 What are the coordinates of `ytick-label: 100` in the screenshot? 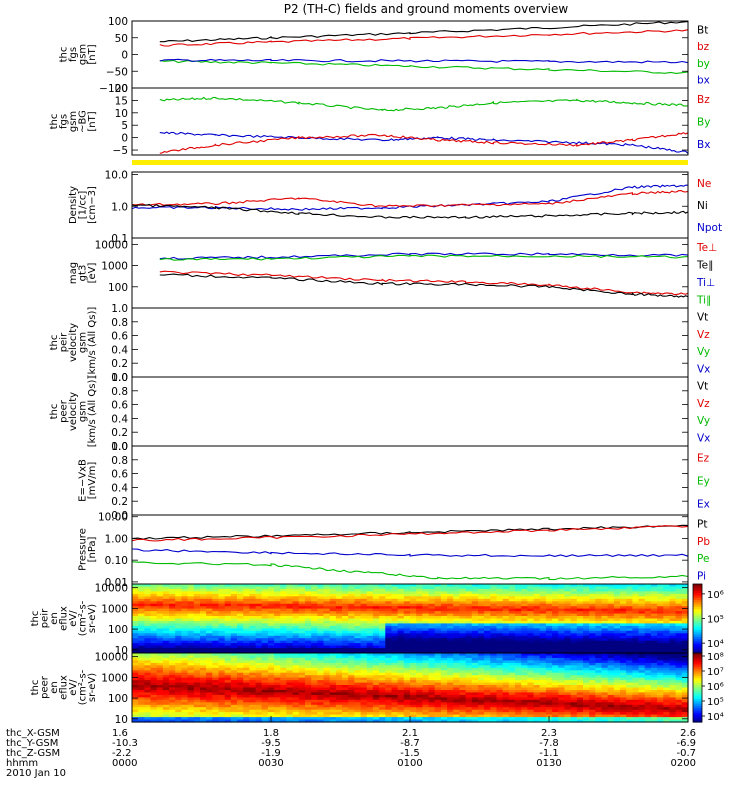 It's located at (118, 630).